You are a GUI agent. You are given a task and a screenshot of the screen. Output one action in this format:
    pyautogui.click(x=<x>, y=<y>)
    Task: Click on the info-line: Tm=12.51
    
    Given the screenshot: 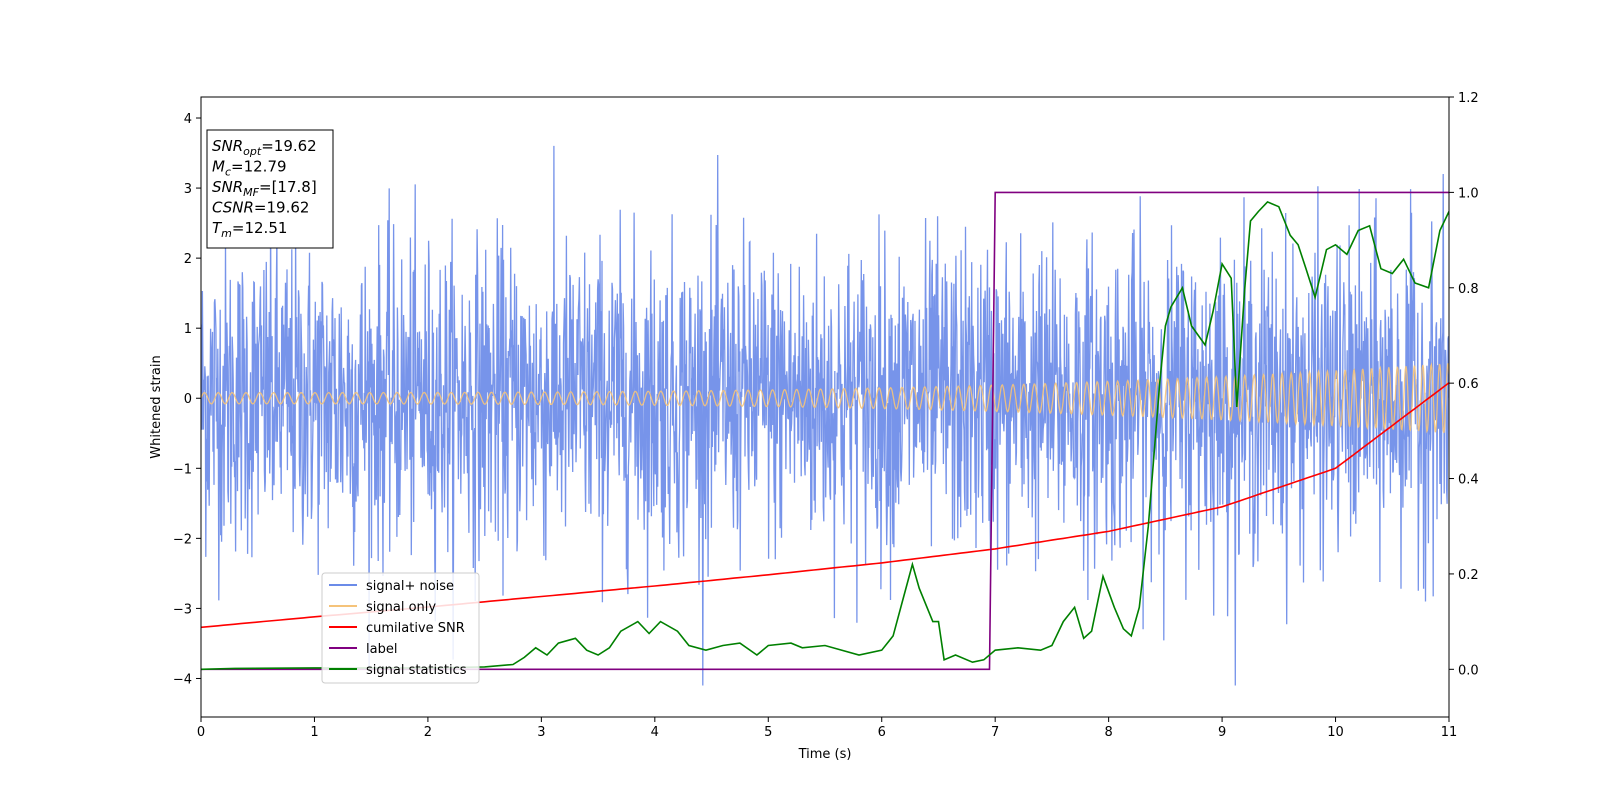 What is the action you would take?
    pyautogui.click(x=249, y=229)
    